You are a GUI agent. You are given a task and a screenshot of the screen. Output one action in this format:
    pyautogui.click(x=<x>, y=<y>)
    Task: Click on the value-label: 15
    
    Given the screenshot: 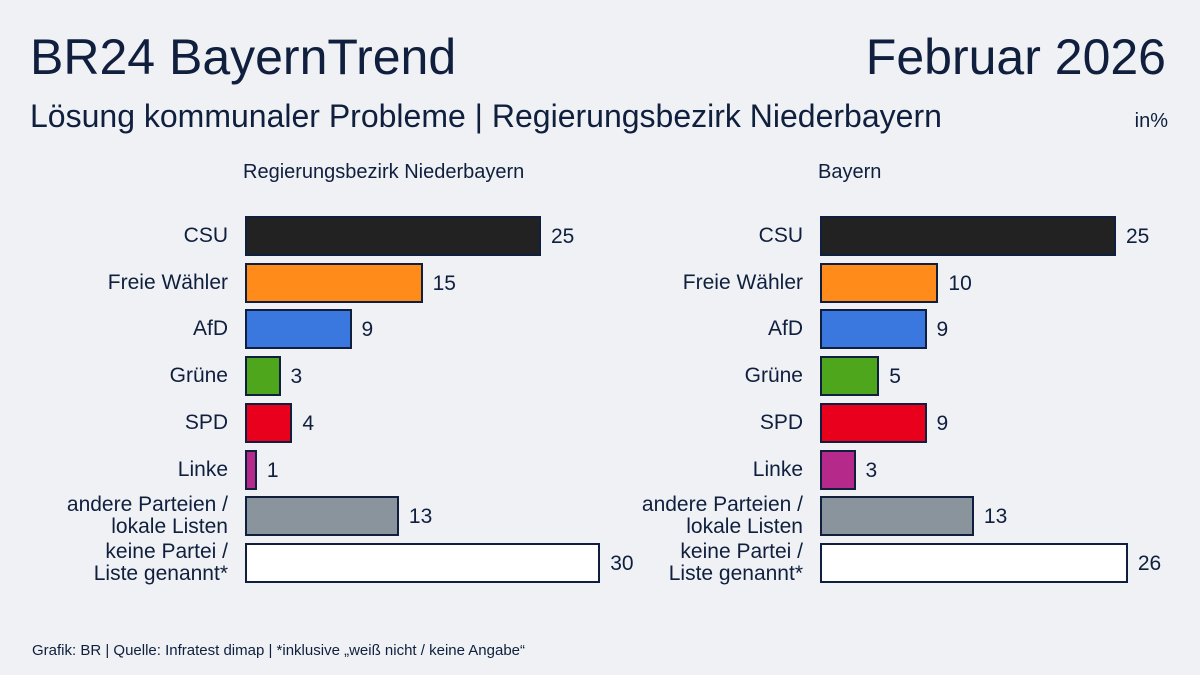 What is the action you would take?
    pyautogui.click(x=444, y=283)
    